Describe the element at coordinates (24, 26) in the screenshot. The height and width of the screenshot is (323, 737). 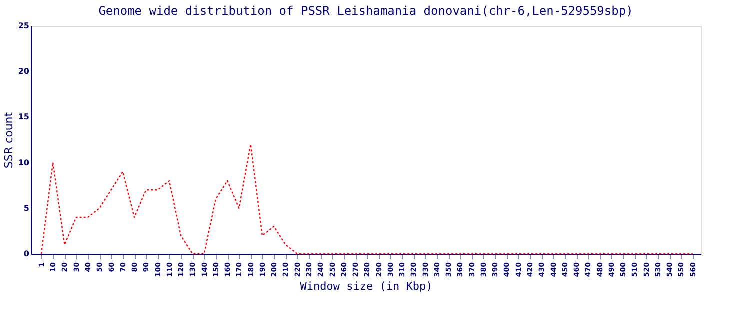
I see `y-tick-label: 25` at that location.